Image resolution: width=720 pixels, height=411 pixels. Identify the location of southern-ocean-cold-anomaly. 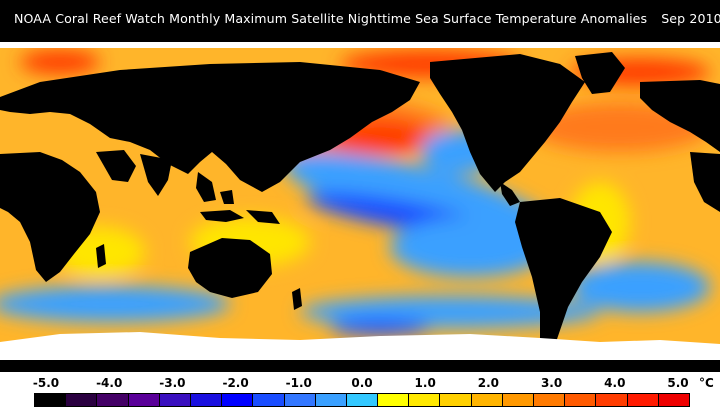
(380, 327).